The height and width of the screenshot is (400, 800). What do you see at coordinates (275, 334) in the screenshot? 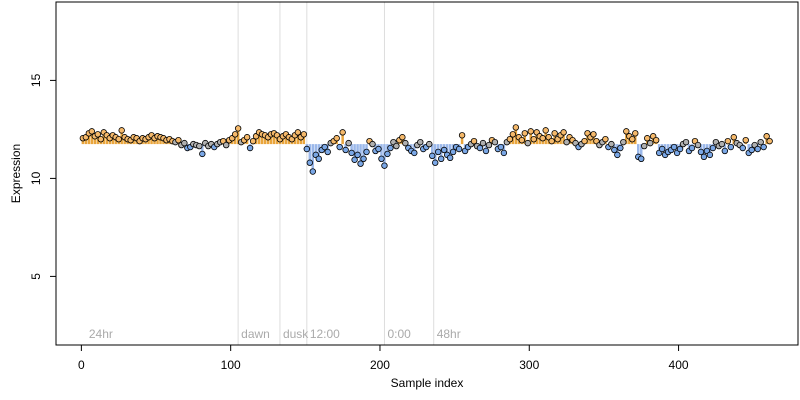
I see `annotations: dawn dusk 12:00 0:00 48hr 24hr` at bounding box center [275, 334].